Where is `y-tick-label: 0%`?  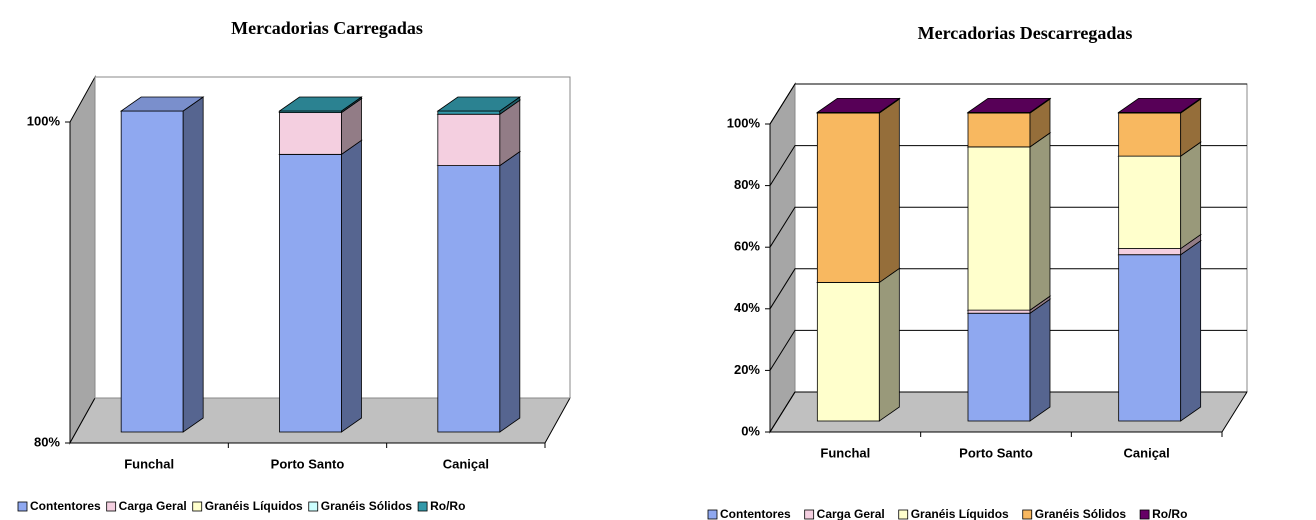
y-tick-label: 0% is located at coordinates (750, 430).